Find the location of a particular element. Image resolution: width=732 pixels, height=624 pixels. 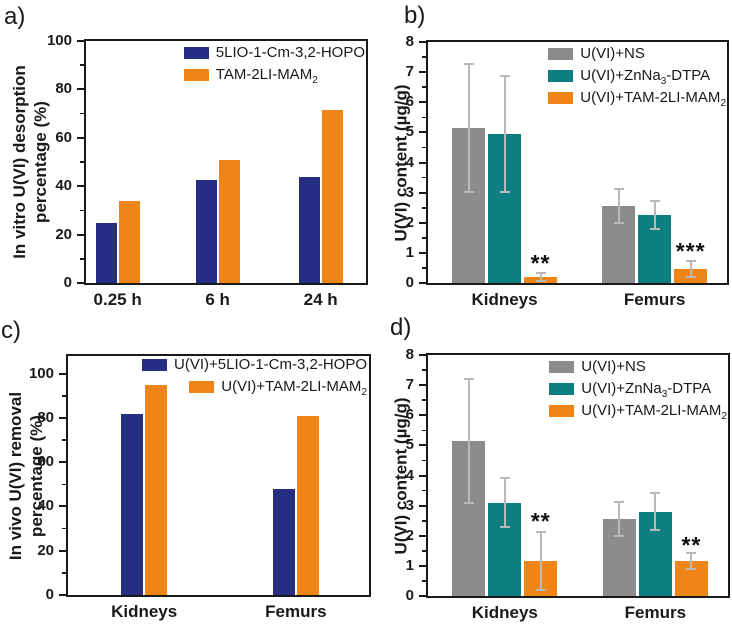

y-axis-tick-label: 60 is located at coordinates (63, 137).